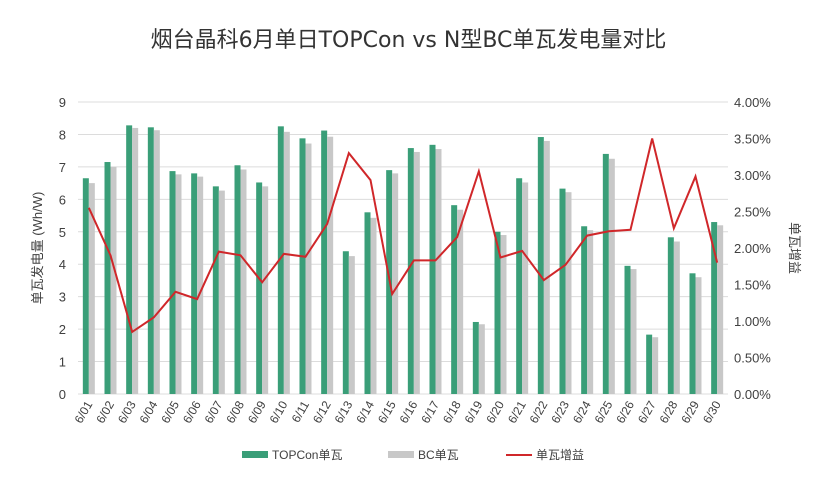  I want to click on legend-label-bc: BC单瓦, so click(438, 455).